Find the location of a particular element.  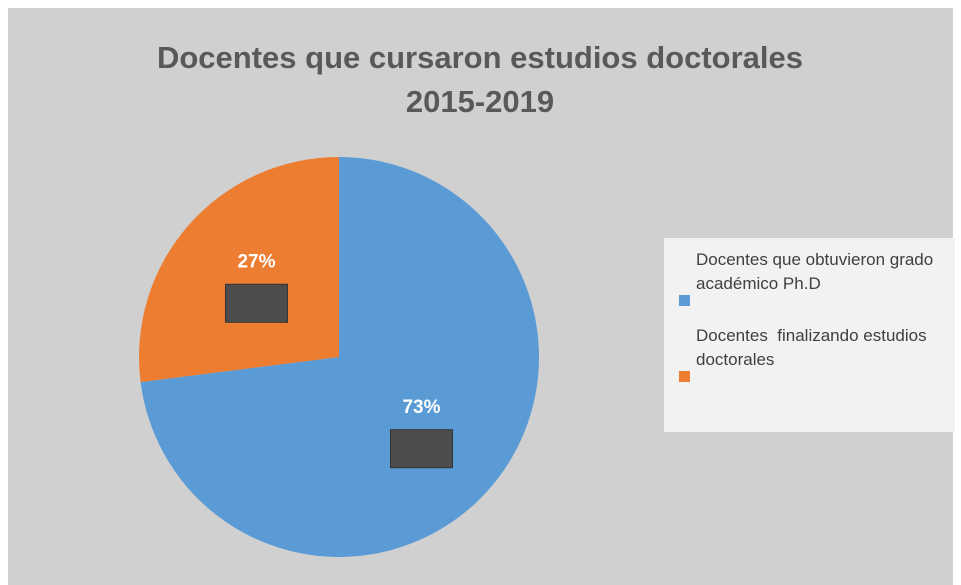

chart-title: 2015-2019 is located at coordinates (480, 101).